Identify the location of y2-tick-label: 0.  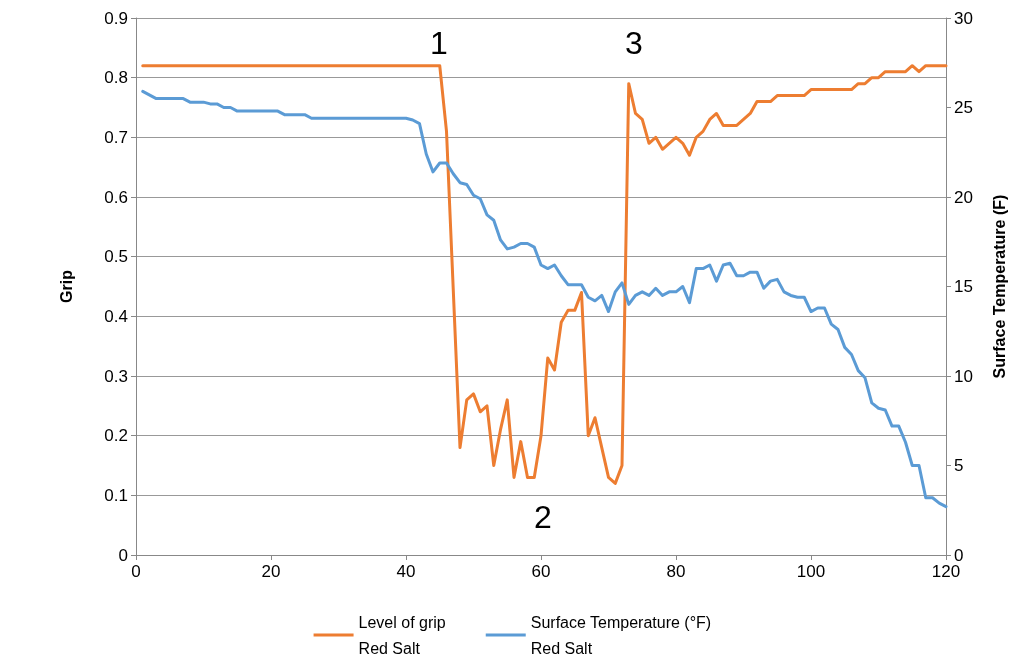
(959, 555).